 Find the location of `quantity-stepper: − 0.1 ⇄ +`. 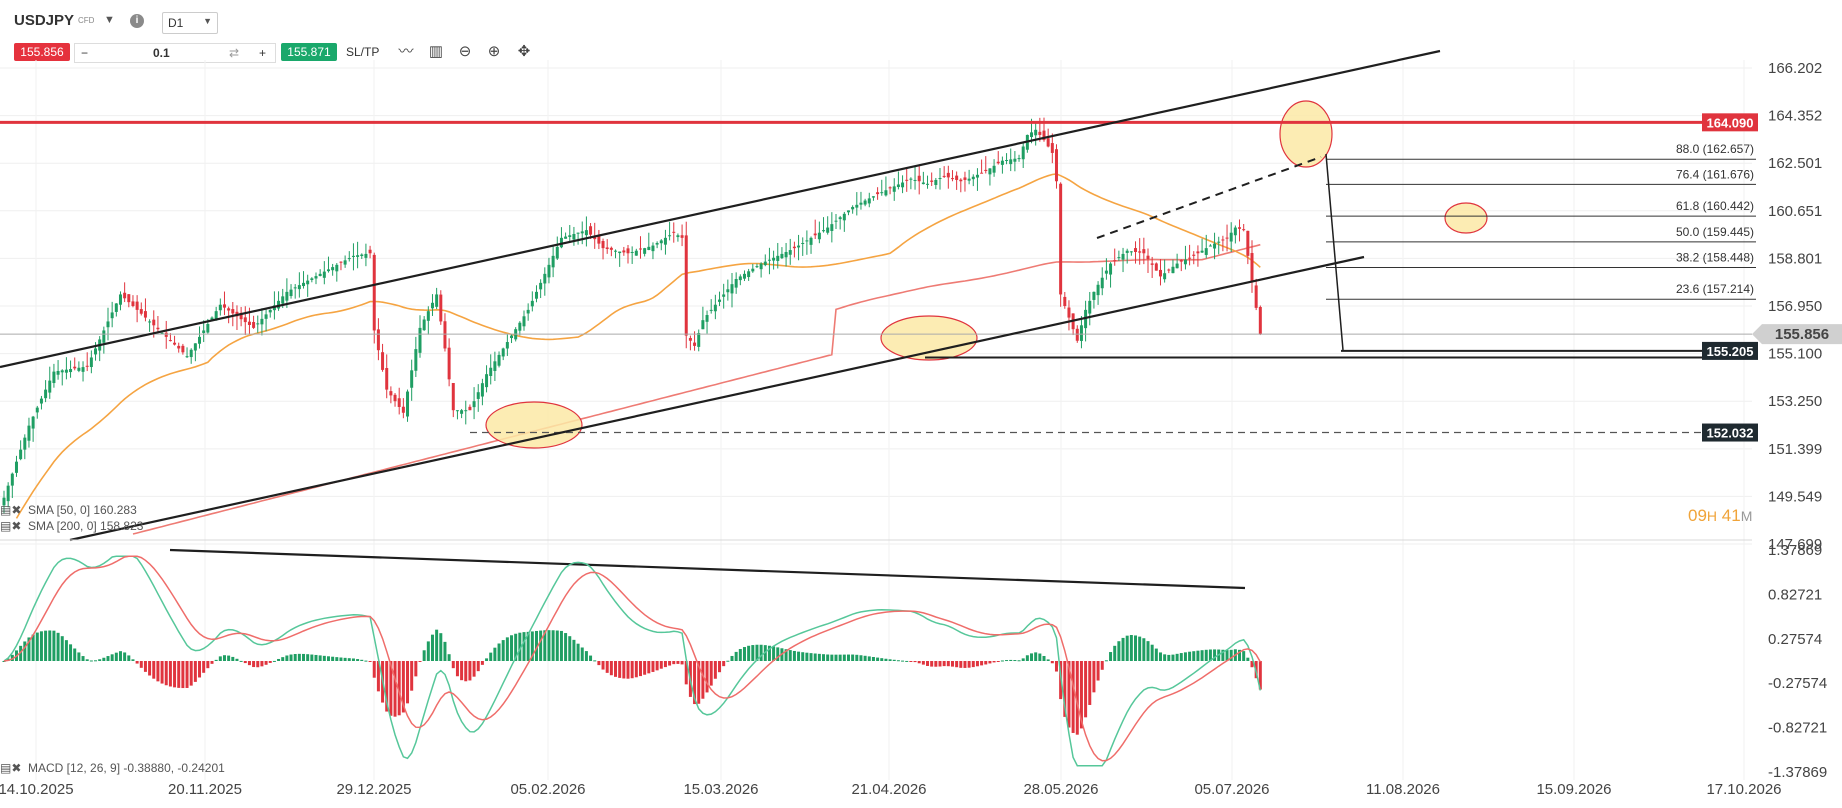

quantity-stepper: − 0.1 ⇄ + is located at coordinates (175, 53).